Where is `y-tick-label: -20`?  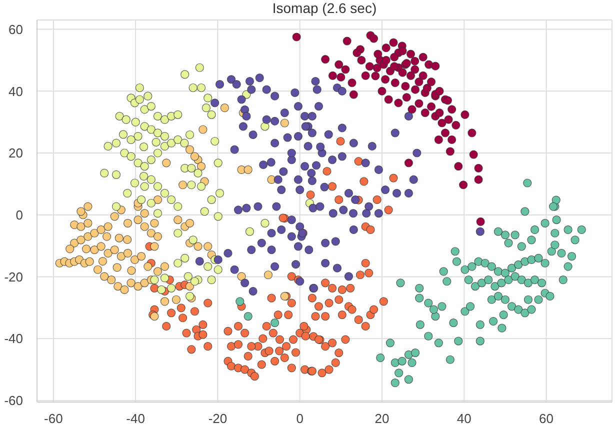 y-tick-label: -20 is located at coordinates (13, 276).